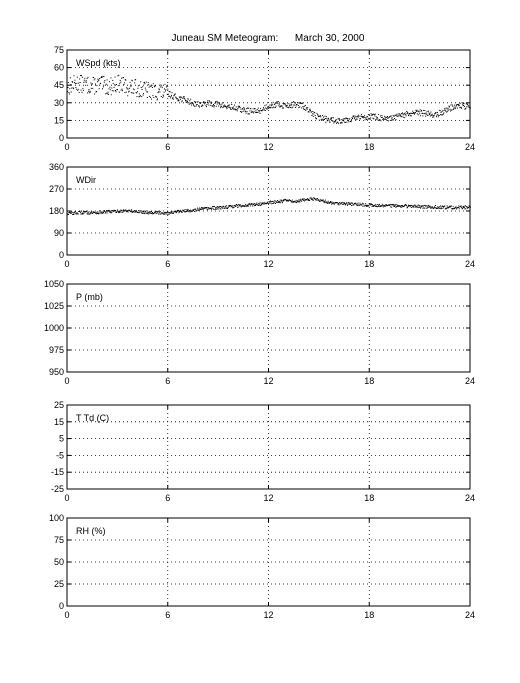  Describe the element at coordinates (54, 328) in the screenshot. I see `y-tick-label: 1000` at that location.